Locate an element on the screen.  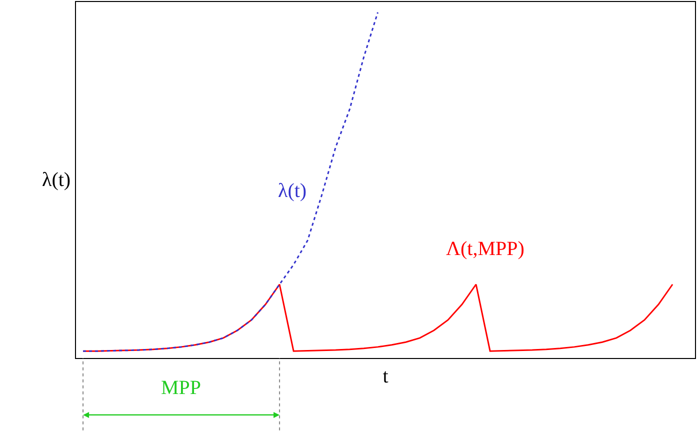
text: MPP is located at coordinates (181, 388).